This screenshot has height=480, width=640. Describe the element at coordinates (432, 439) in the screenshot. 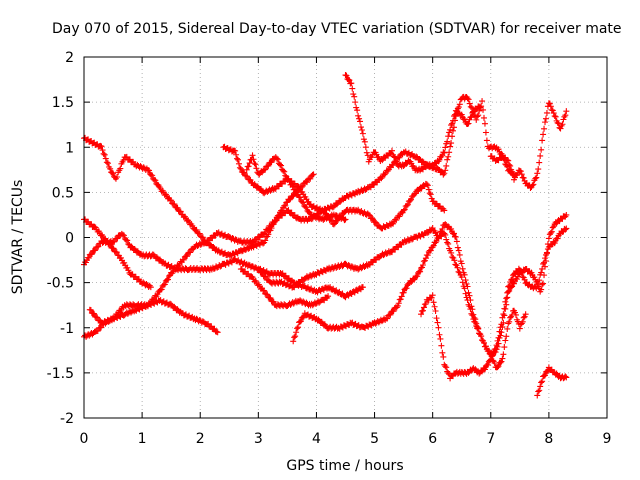

I see `x-tick-label: 6` at that location.